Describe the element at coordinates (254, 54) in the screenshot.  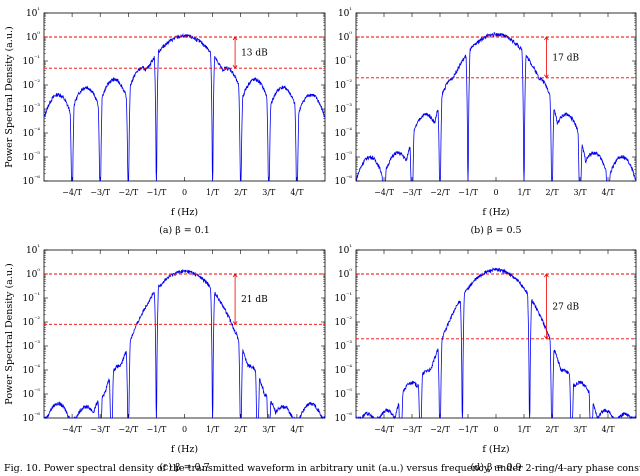
I see `gap-annotation: 13 dB` at that location.